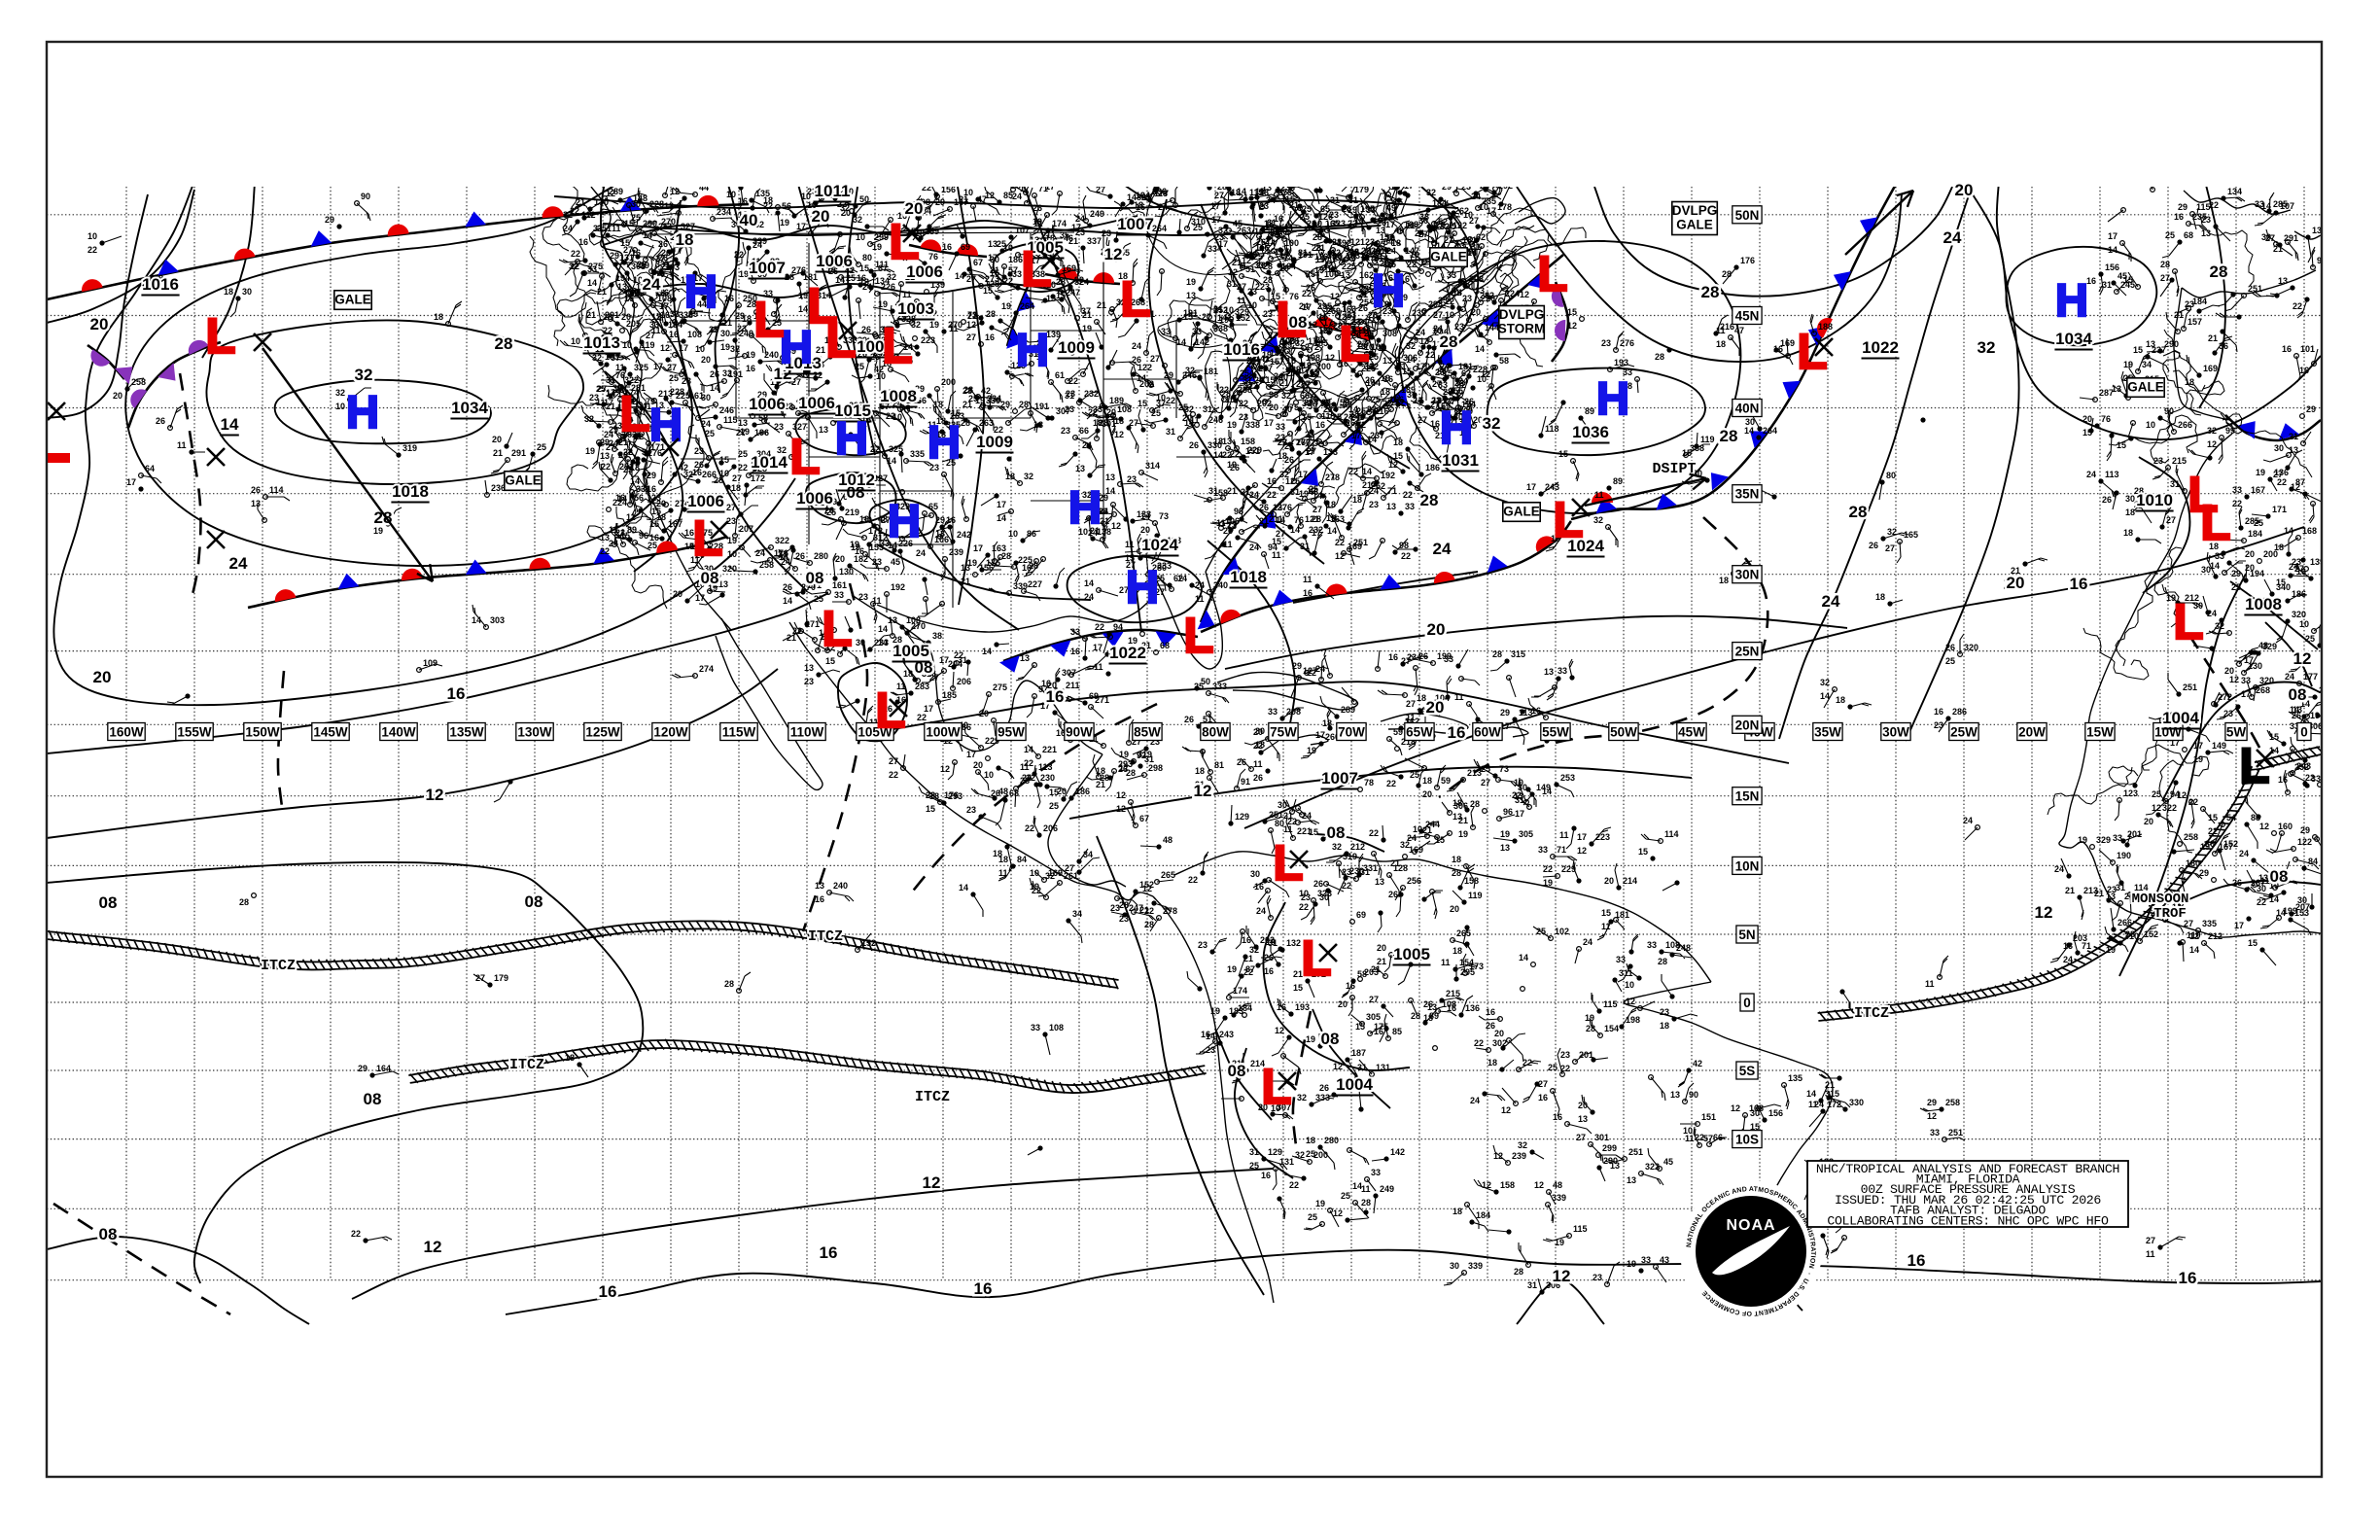 The height and width of the screenshot is (1540, 2380). I want to click on svg-text: 32, so click(1522, 1145).